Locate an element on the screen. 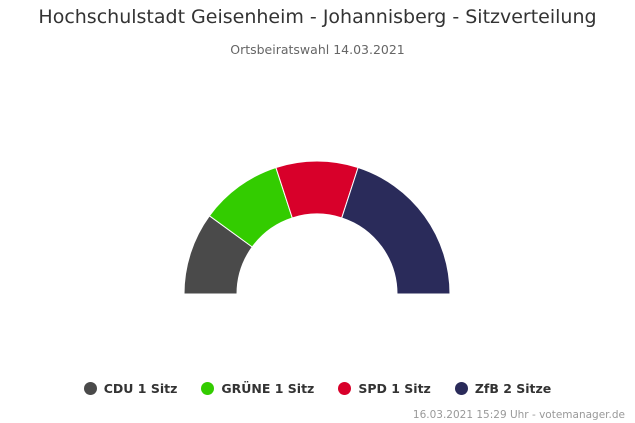 This screenshot has height=423, width=635. legend-item-spd: SPD 1 Sitz is located at coordinates (384, 388).